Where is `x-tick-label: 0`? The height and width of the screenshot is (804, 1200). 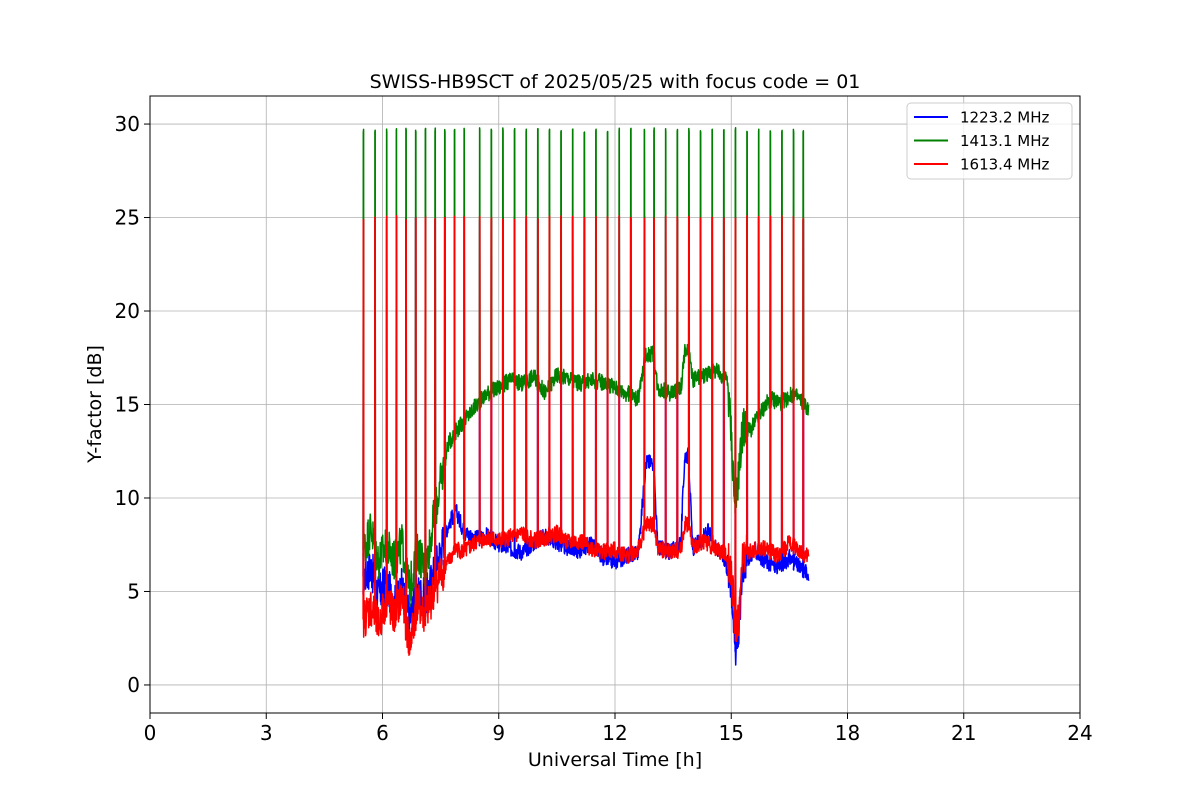
x-tick-label: 0 is located at coordinates (150, 733).